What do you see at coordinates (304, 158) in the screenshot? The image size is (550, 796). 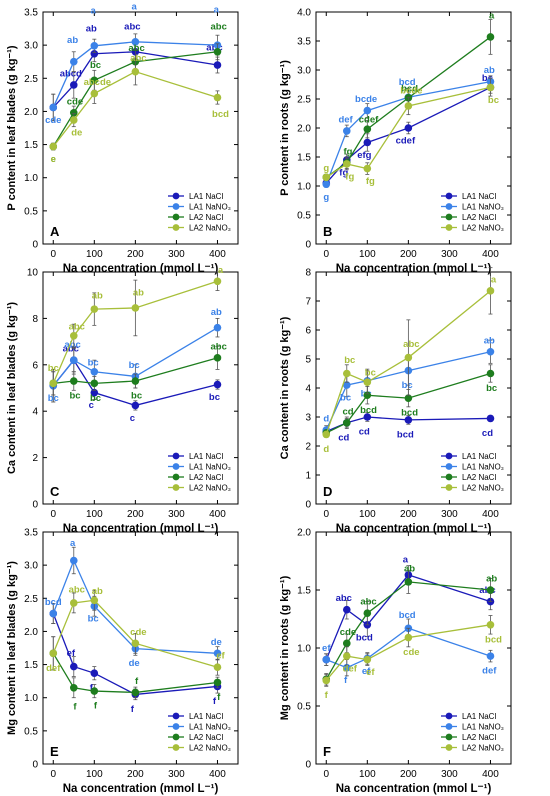 I see `y-tick-label: 1.5` at bounding box center [304, 158].